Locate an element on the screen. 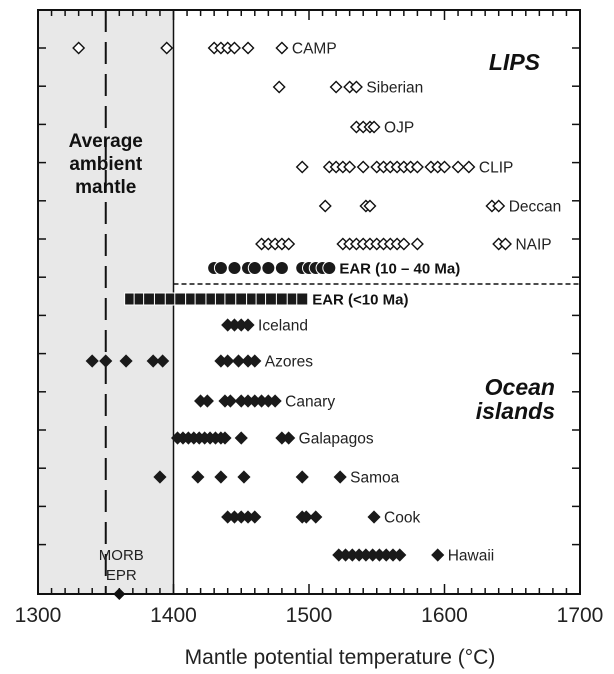 This screenshot has width=614, height=674. series-azores is located at coordinates (173, 361).